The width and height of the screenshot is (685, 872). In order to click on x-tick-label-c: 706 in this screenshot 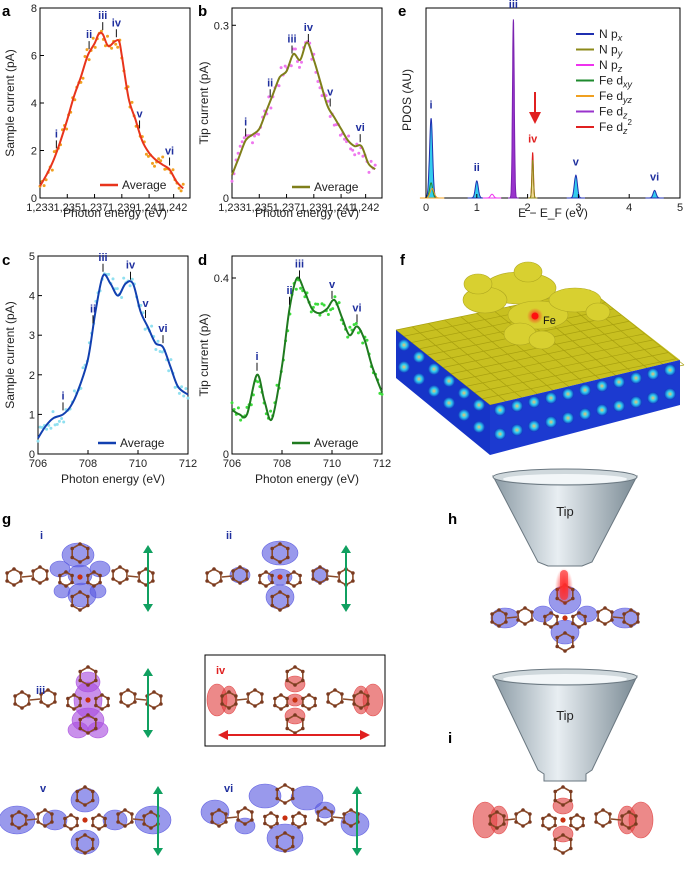, I will do `click(38, 464)`.